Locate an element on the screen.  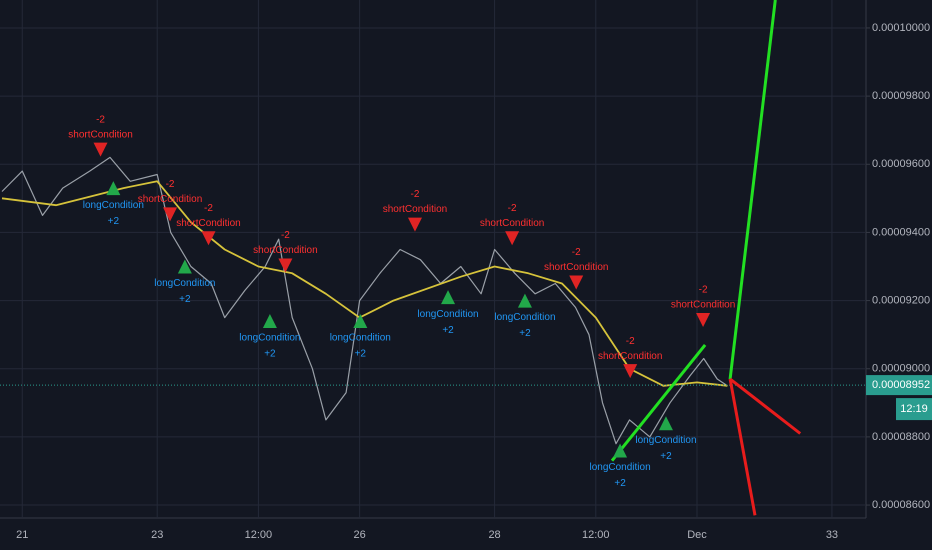
countdown-tag is located at coordinates (914, 409).